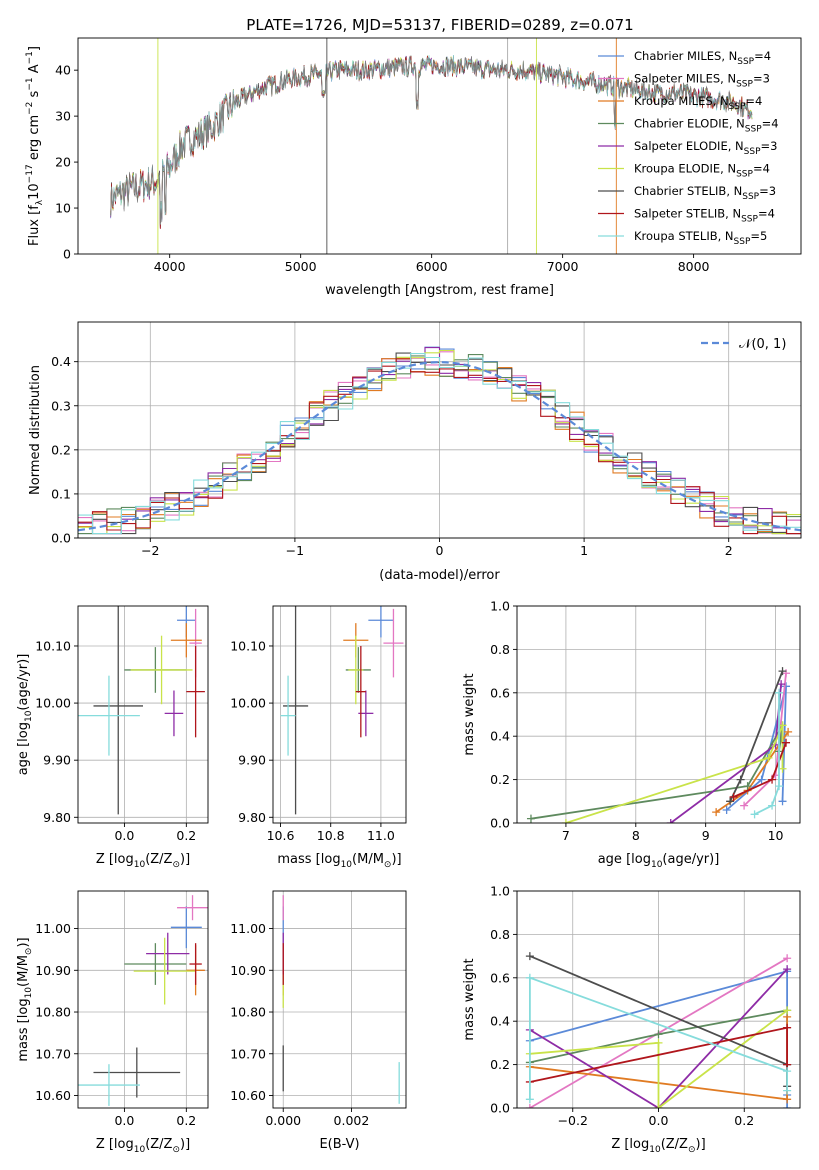 This screenshot has height=1170, width=819. I want to click on y-tick-label: 9.80, so click(57, 817).